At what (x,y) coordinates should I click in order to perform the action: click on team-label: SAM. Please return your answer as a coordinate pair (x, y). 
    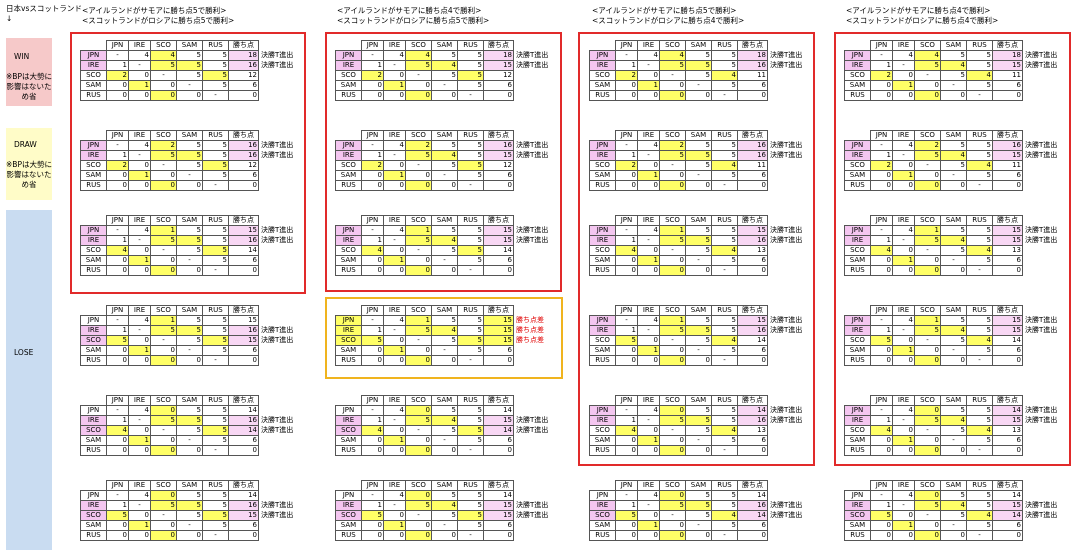
    Looking at the image, I should click on (602, 175).